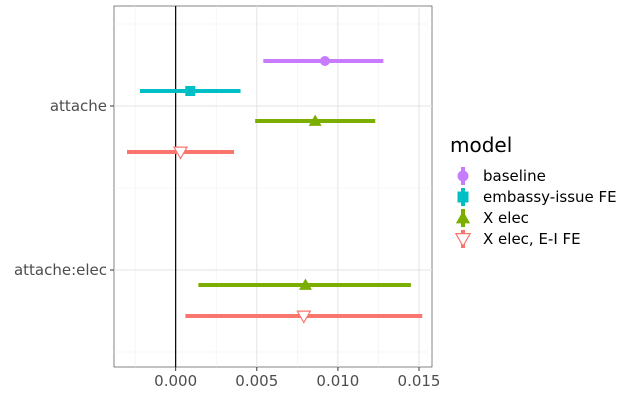 This screenshot has height=394, width=638. Describe the element at coordinates (304, 202) in the screenshot. I see `series-x-elec` at that location.